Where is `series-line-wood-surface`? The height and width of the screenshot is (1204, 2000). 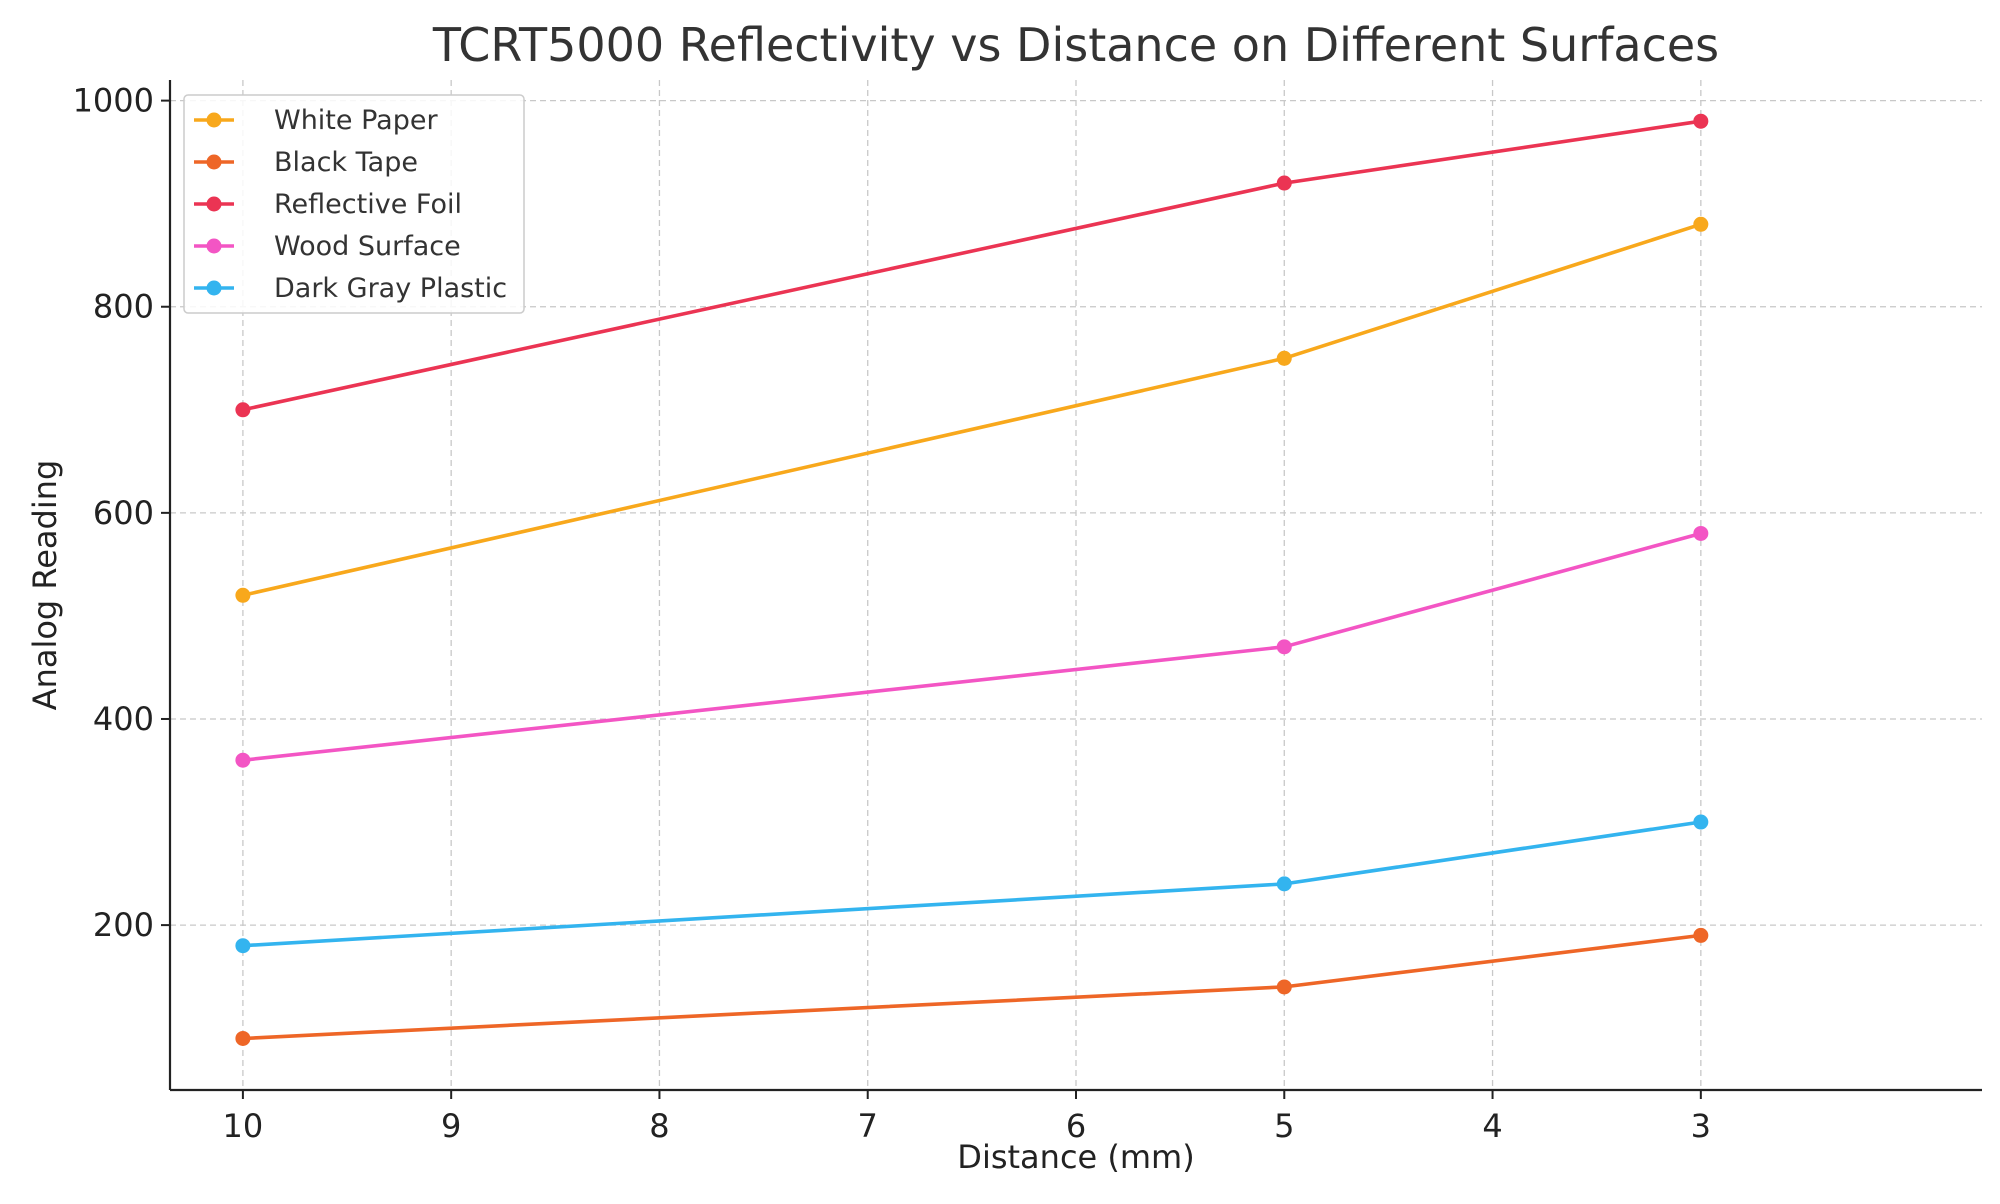
series-line-wood-surface is located at coordinates (972, 646).